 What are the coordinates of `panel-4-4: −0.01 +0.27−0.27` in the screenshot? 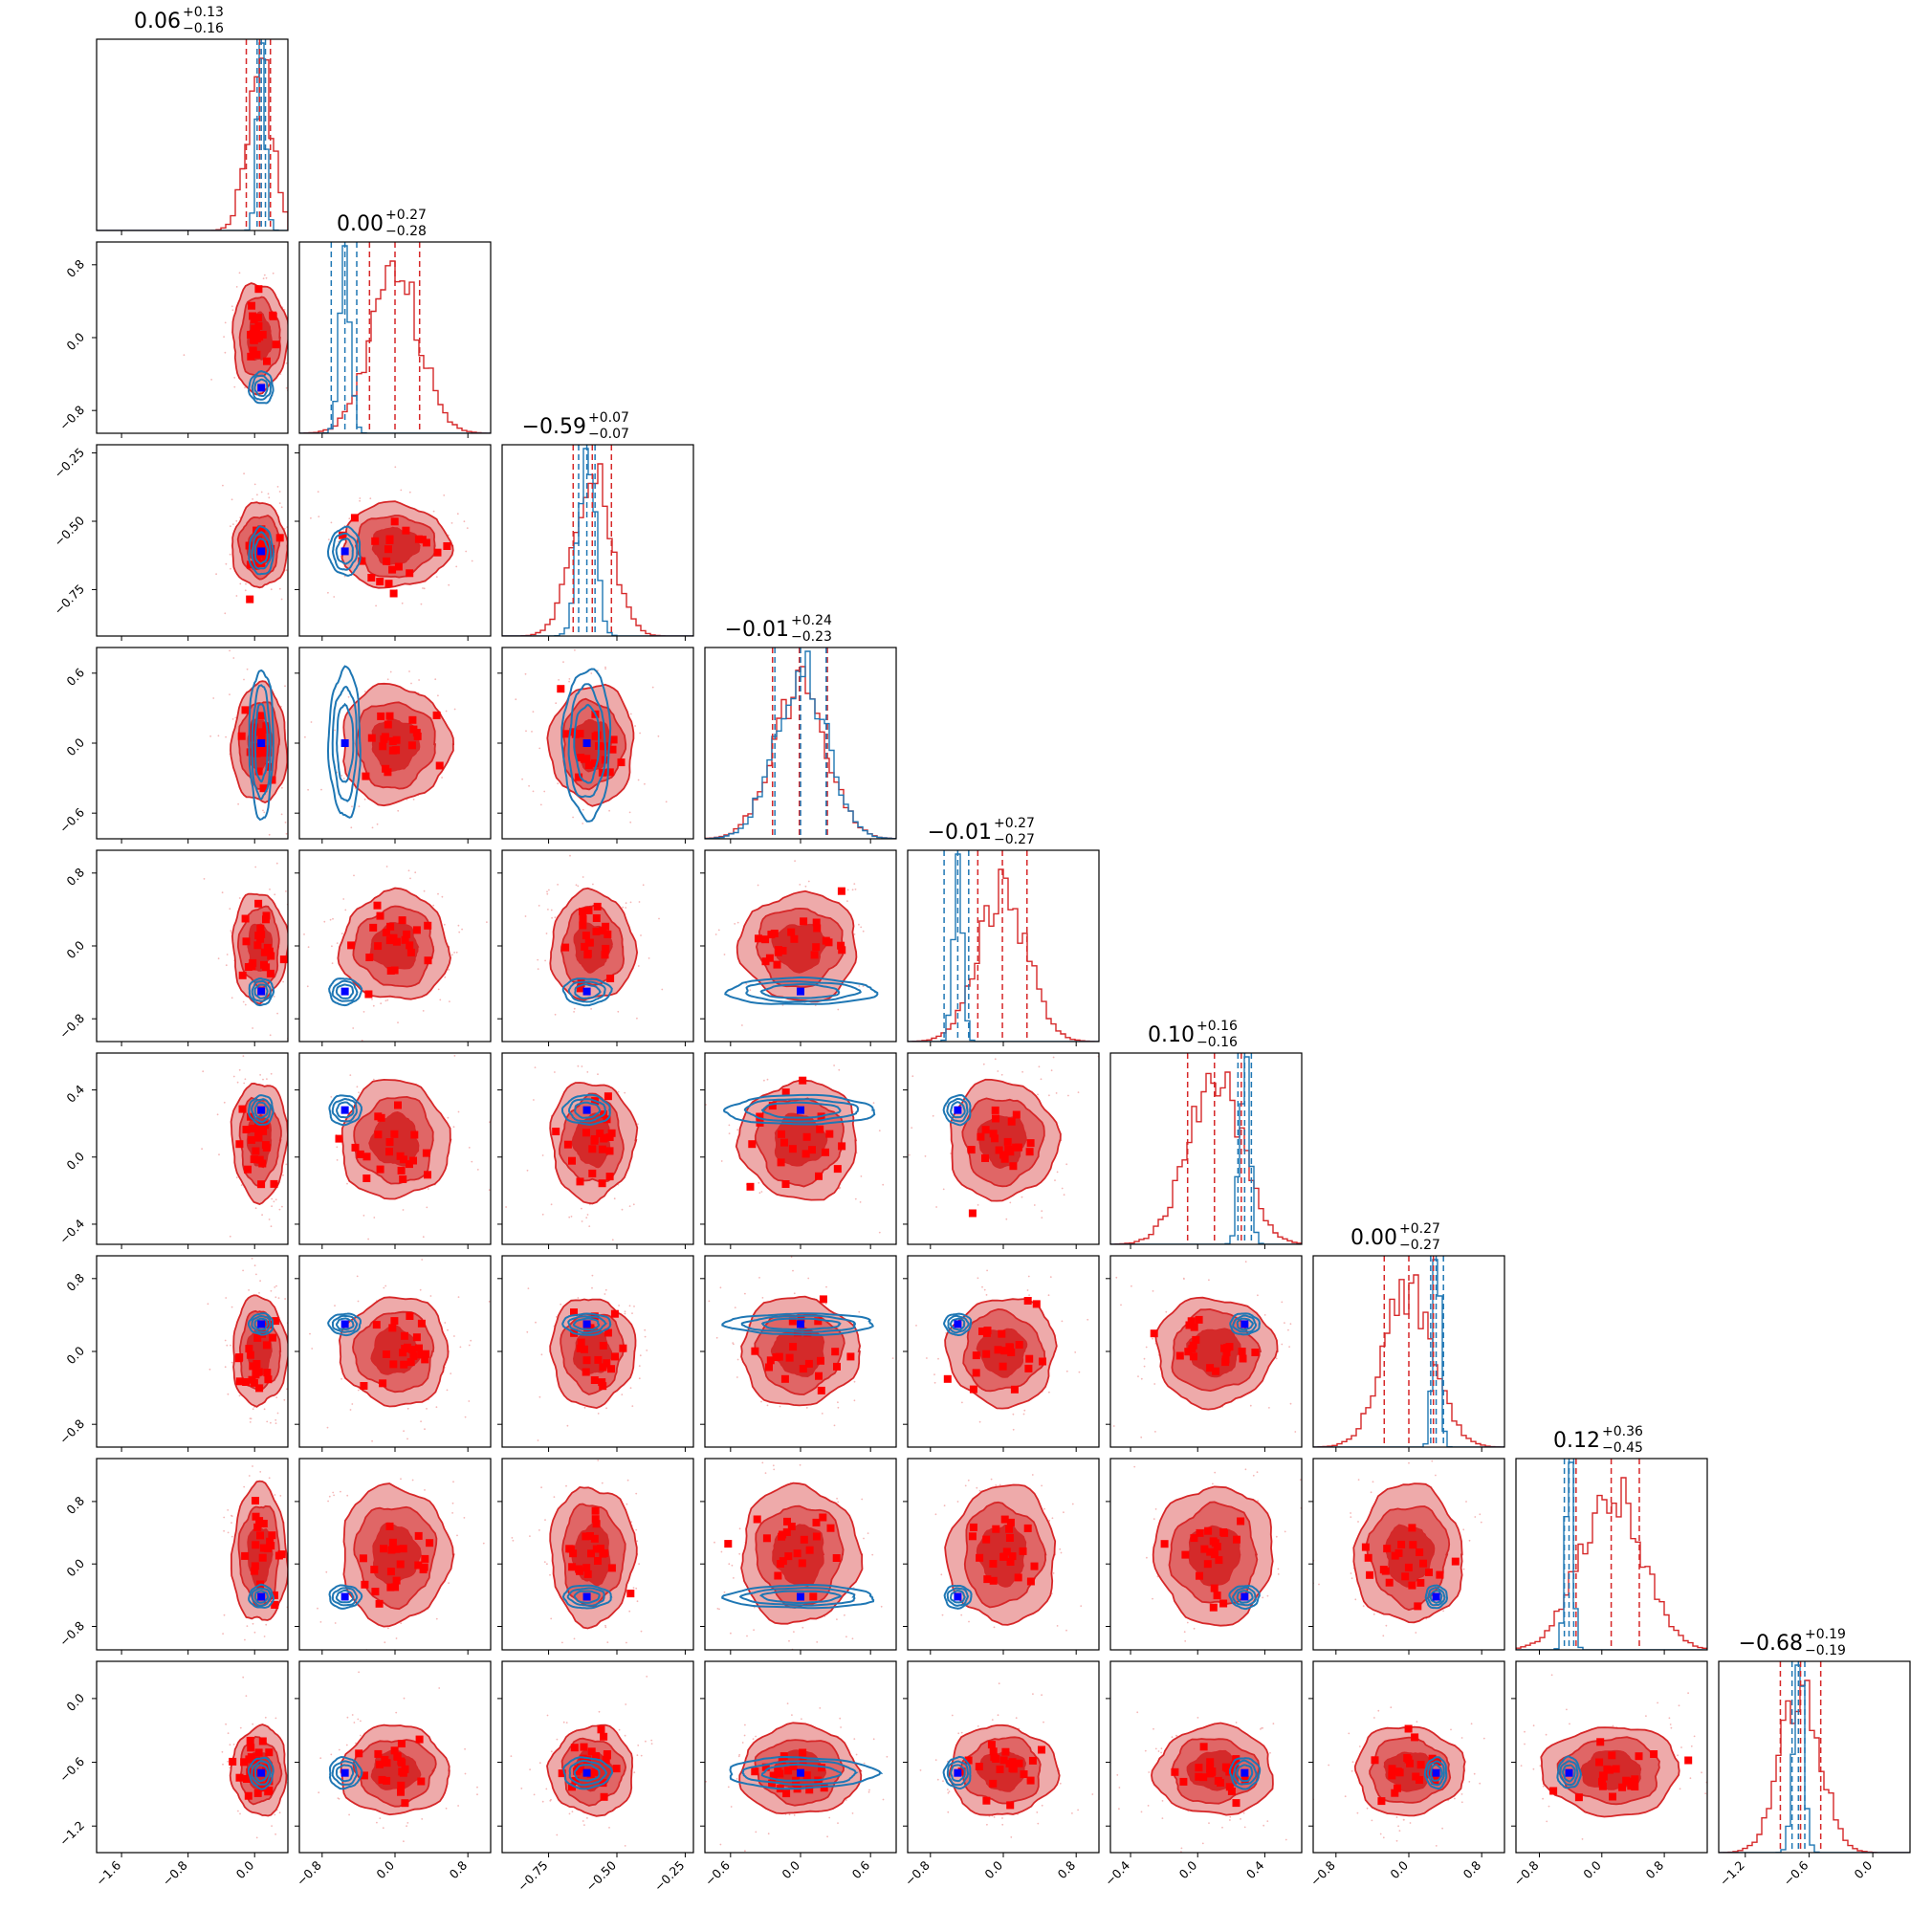 It's located at (1004, 931).